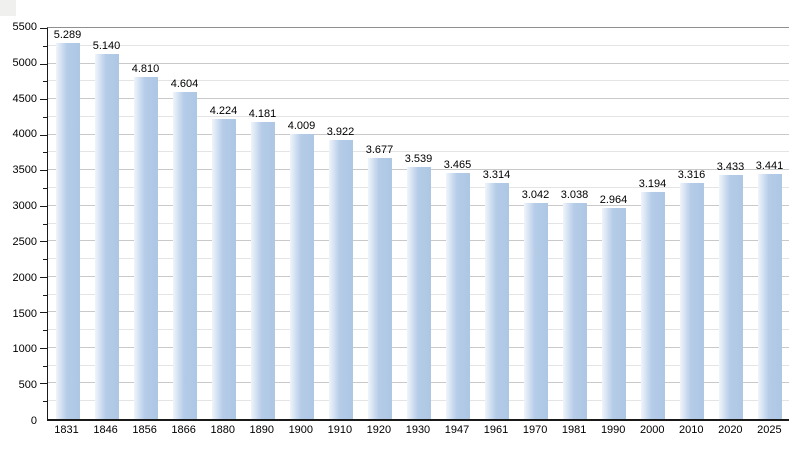  What do you see at coordinates (43, 277) in the screenshot?
I see `y-tick-2000` at bounding box center [43, 277].